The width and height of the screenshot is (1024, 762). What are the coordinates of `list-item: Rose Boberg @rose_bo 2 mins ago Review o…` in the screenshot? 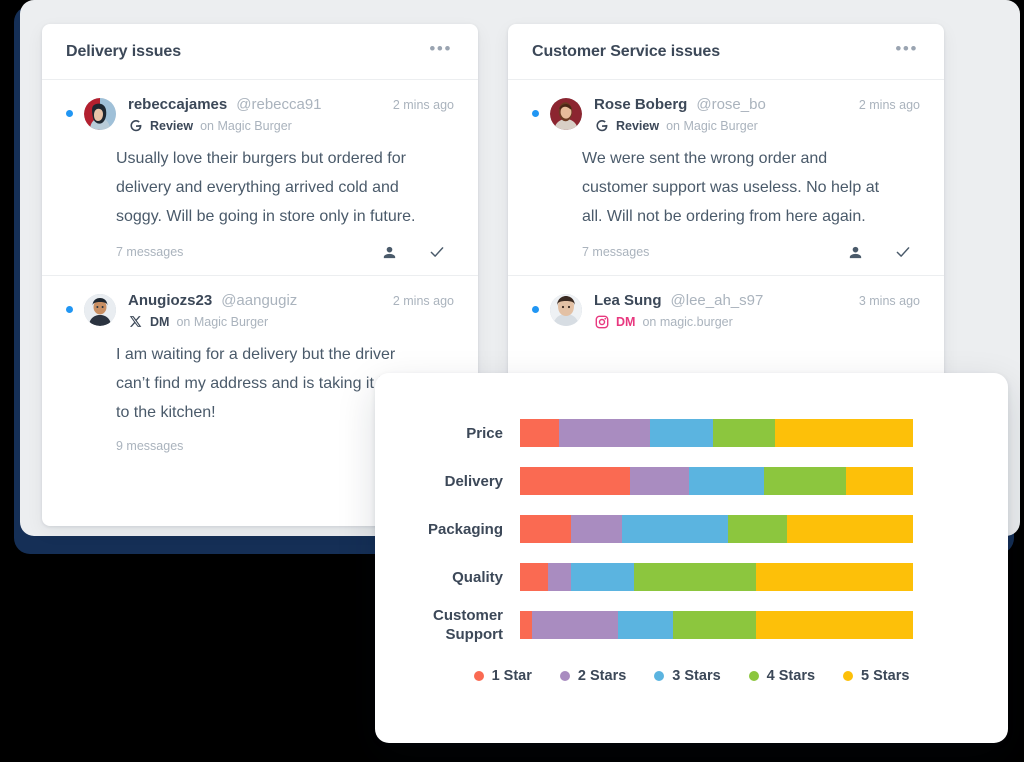 It's located at (726, 177).